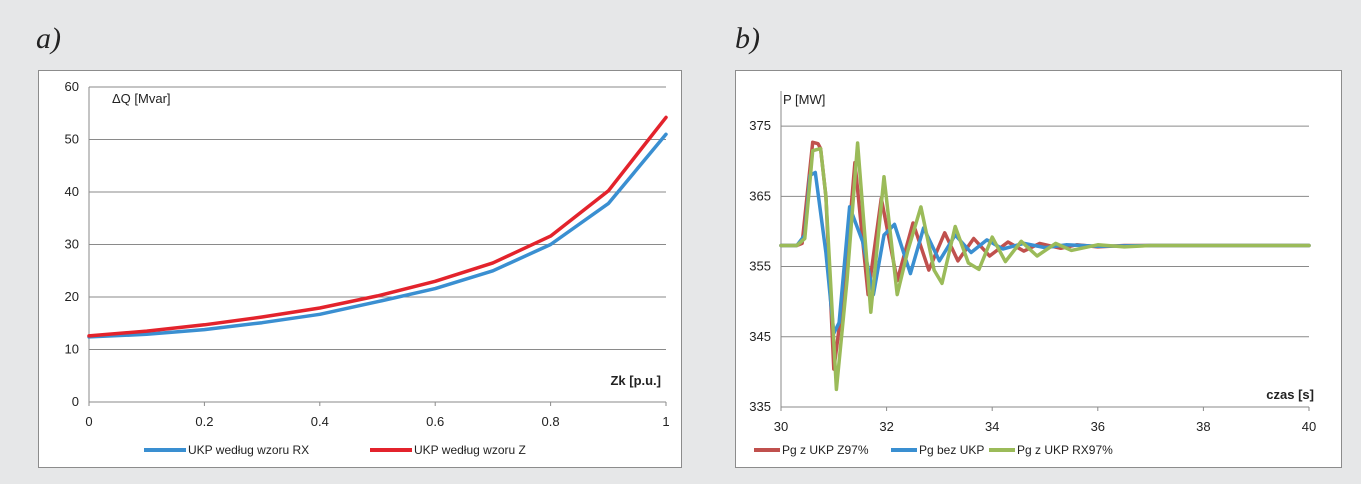 This screenshot has height=484, width=1361. What do you see at coordinates (435, 421) in the screenshot?
I see `x-tick-label: 0.6` at bounding box center [435, 421].